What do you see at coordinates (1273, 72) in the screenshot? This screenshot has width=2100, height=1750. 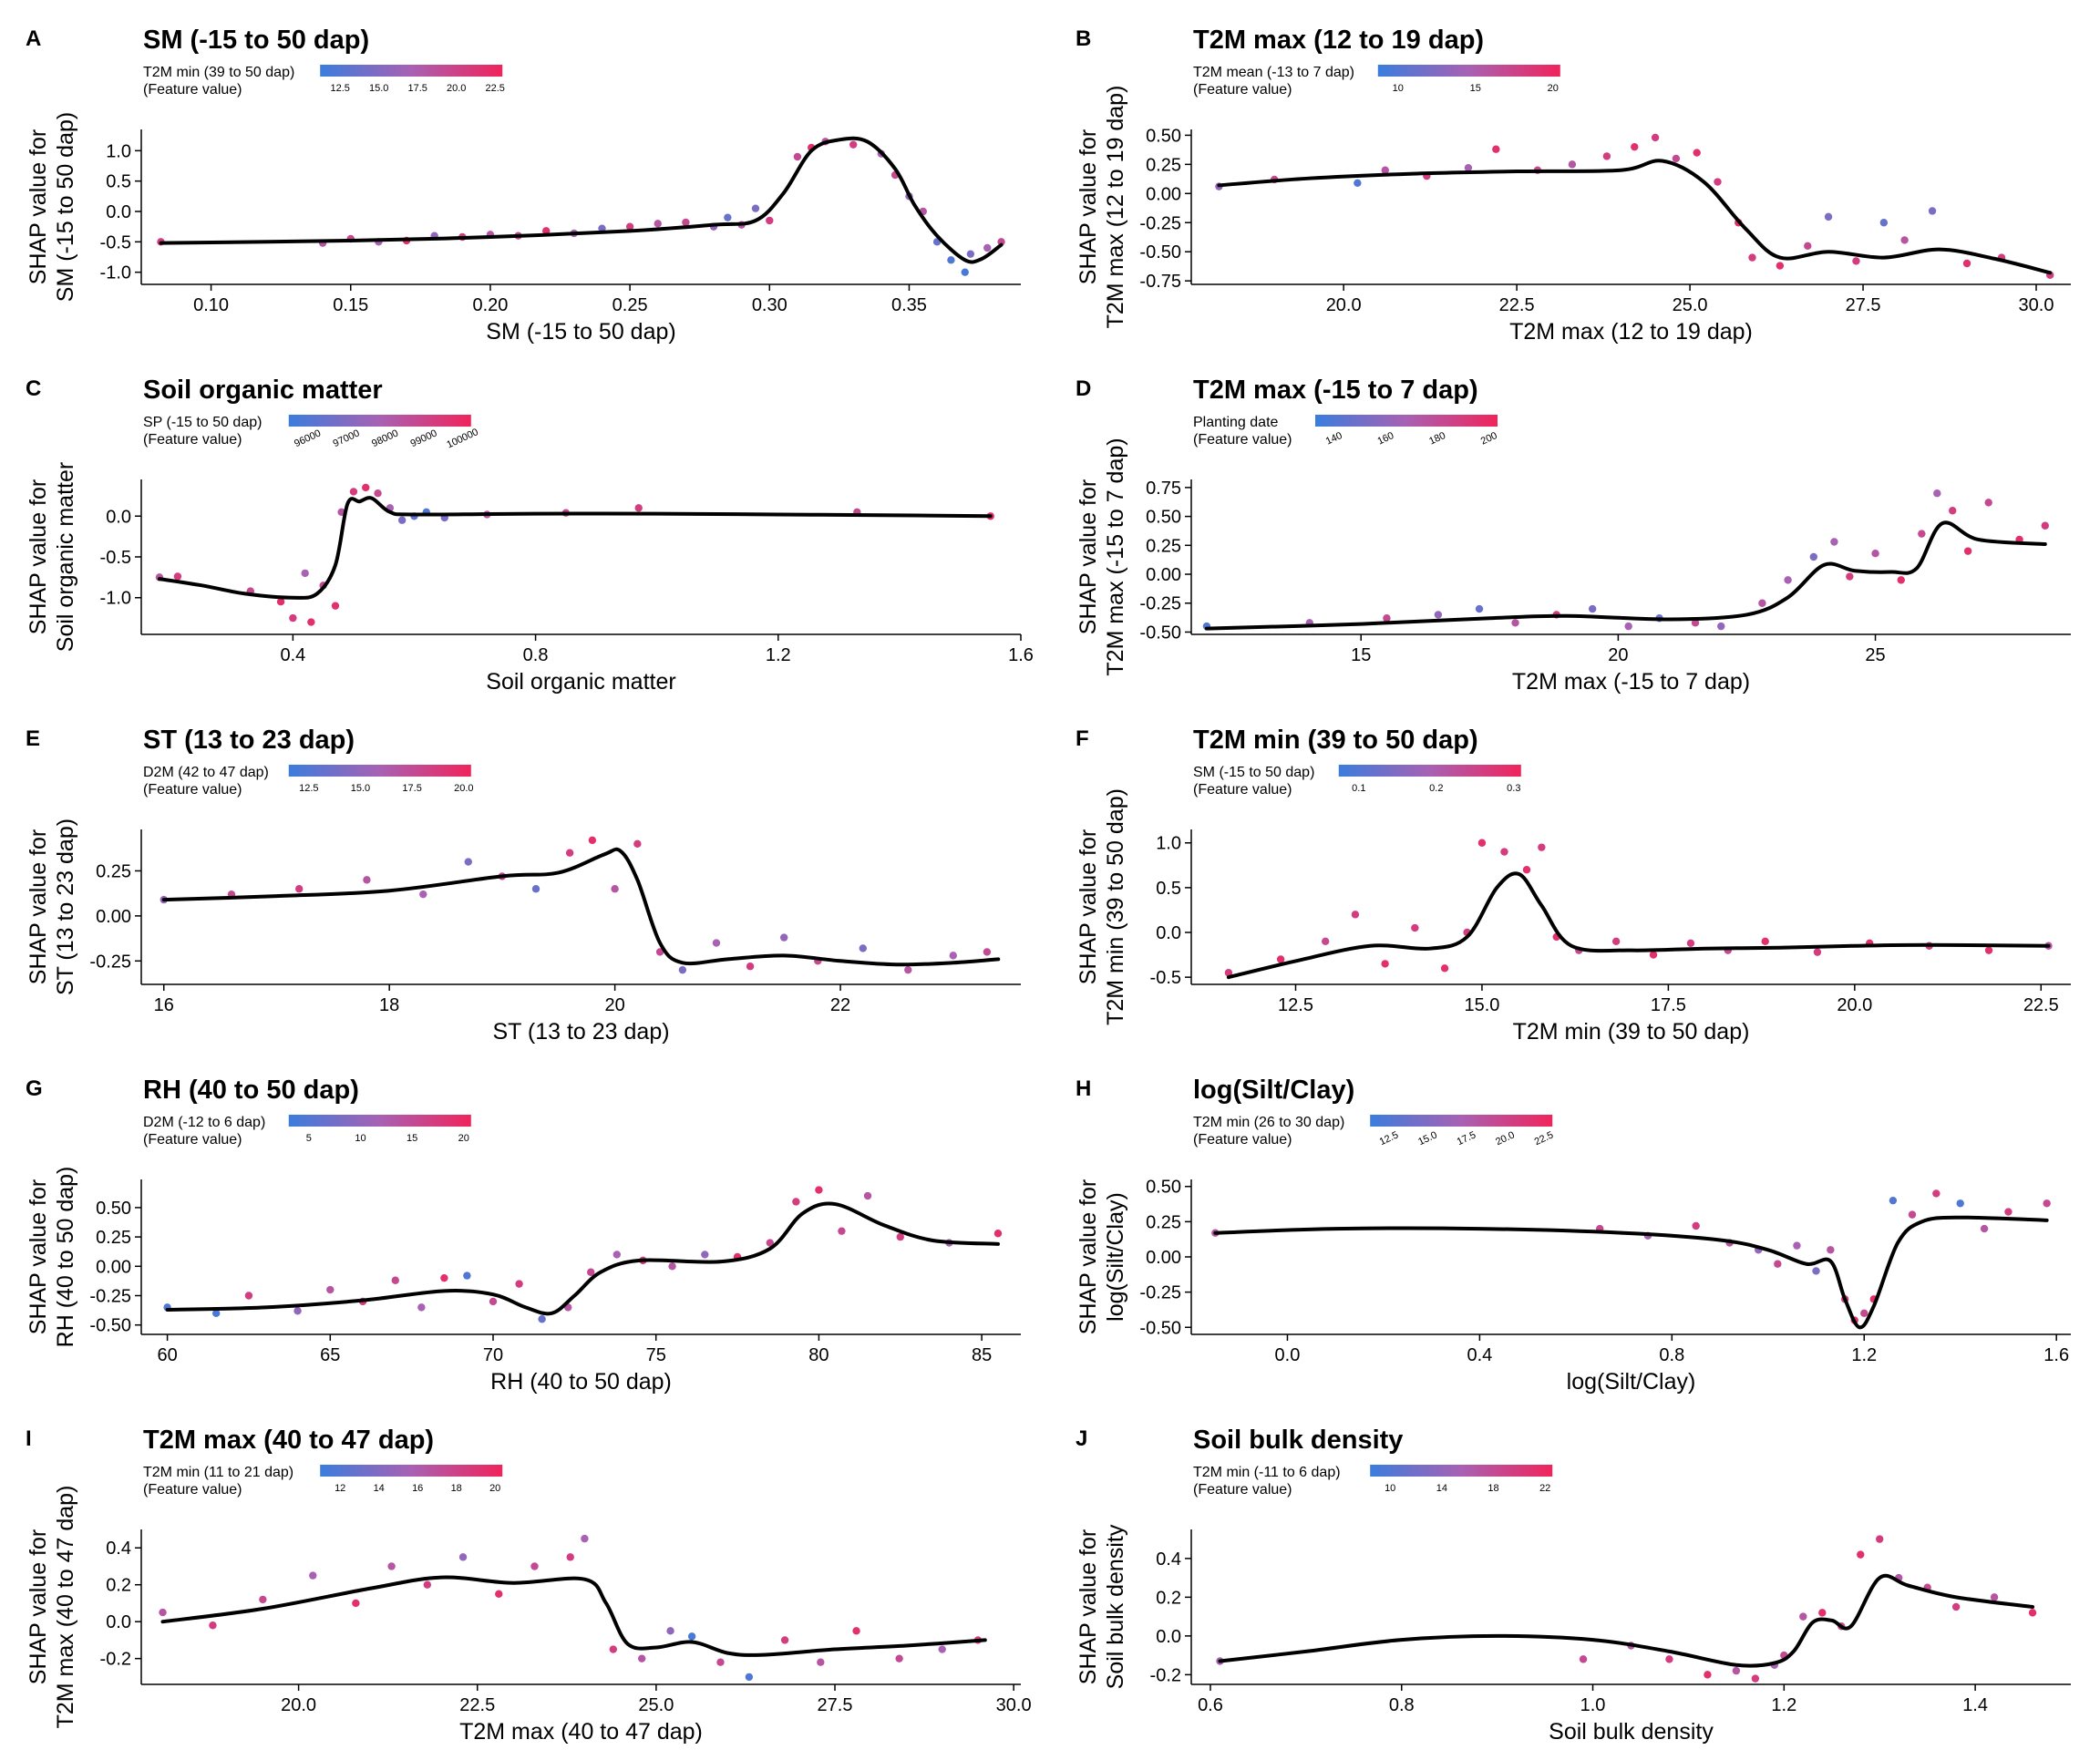 I see `legend-label: T2M mean (-13 to 7 dap)` at bounding box center [1273, 72].